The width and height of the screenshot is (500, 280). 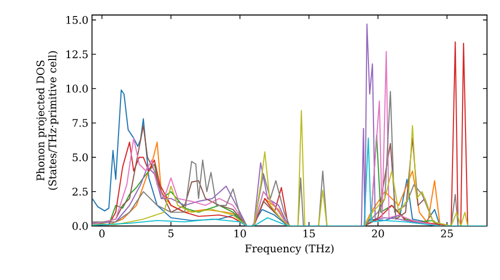 I want to click on x-tick-label: 25, so click(x=447, y=234).